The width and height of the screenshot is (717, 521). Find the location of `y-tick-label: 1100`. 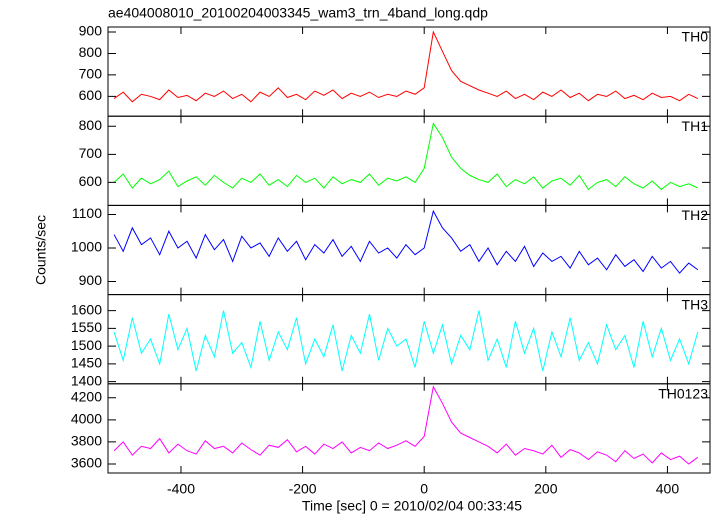

y-tick-label: 1100 is located at coordinates (87, 213).